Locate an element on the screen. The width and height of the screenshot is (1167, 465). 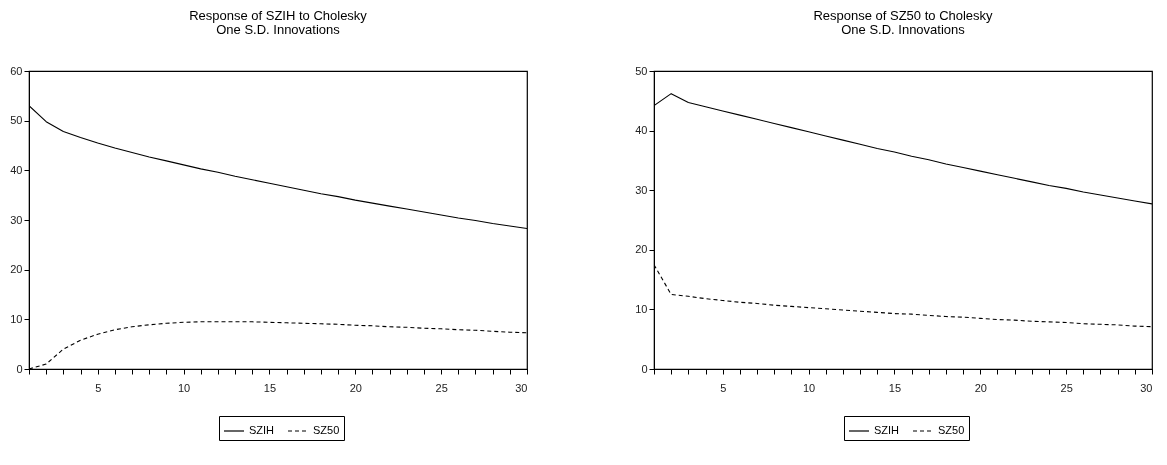
chart-title: Response of SZIH to Cholesky is located at coordinates (278, 15).